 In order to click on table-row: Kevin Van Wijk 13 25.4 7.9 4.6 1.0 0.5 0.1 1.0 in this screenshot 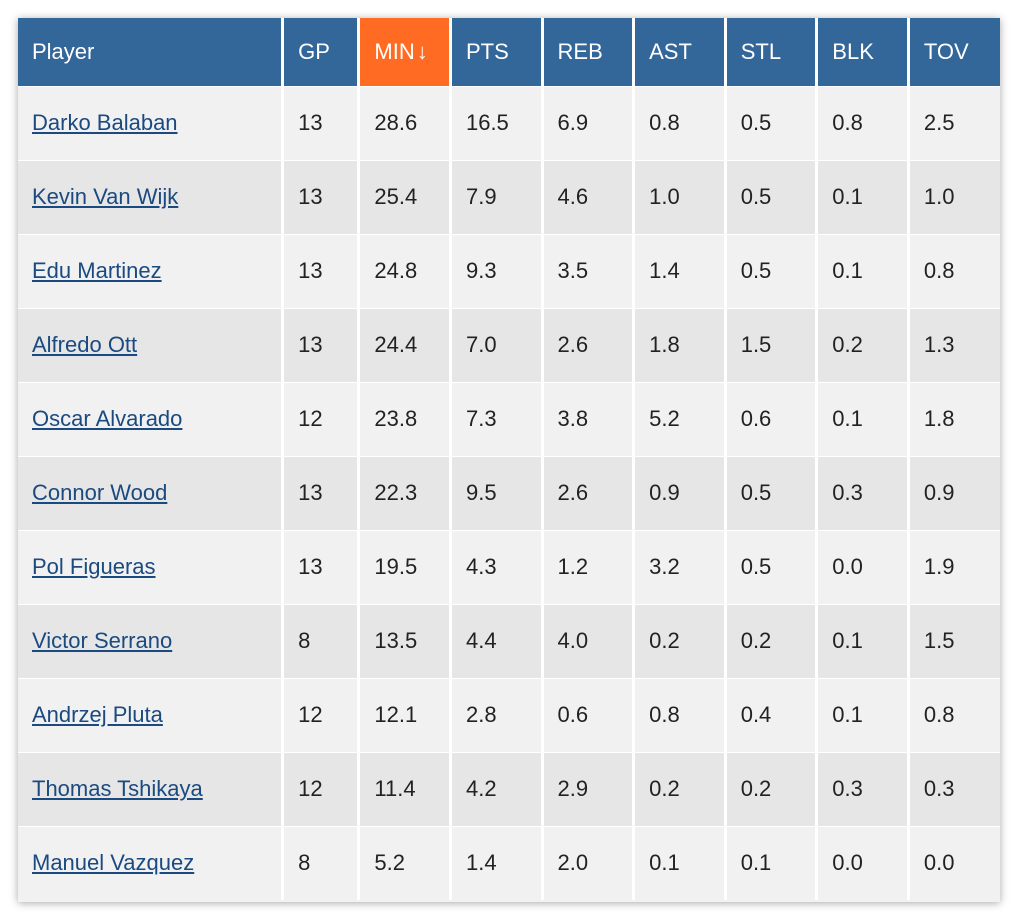, I will do `click(509, 196)`.